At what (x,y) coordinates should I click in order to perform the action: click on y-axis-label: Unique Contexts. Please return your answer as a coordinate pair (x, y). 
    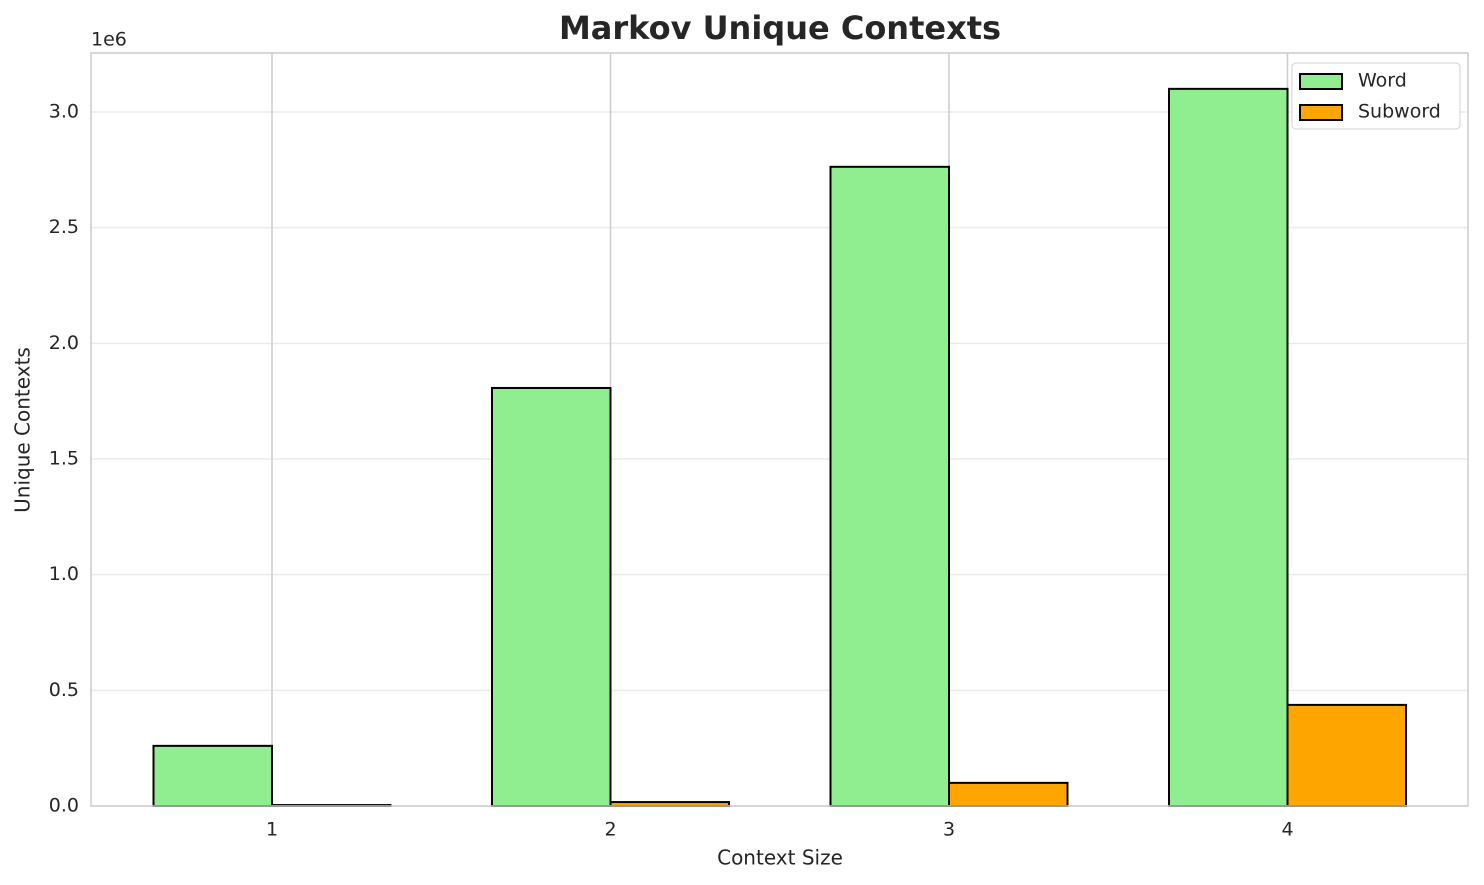
    Looking at the image, I should click on (23, 430).